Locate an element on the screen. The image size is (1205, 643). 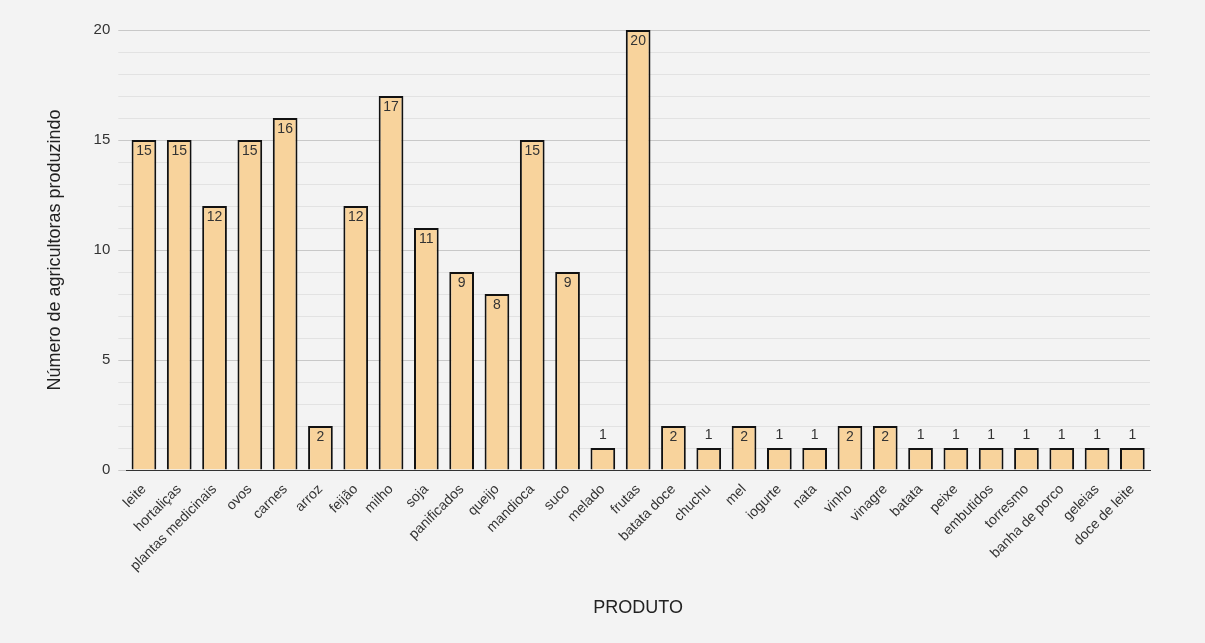
x-axis-title: PRODUTO is located at coordinates (638, 607).